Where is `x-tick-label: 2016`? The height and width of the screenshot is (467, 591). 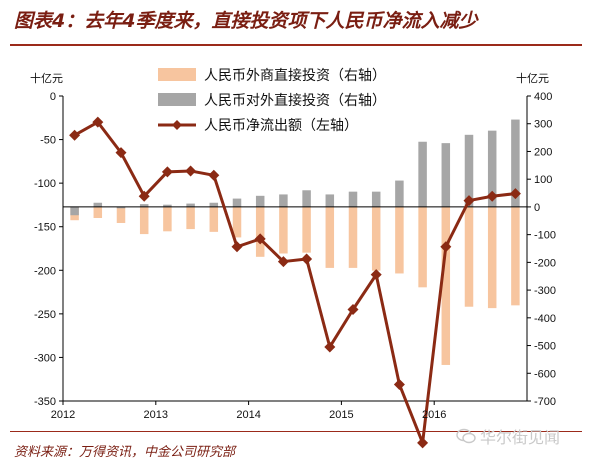
x-tick-label: 2016 is located at coordinates (434, 415).